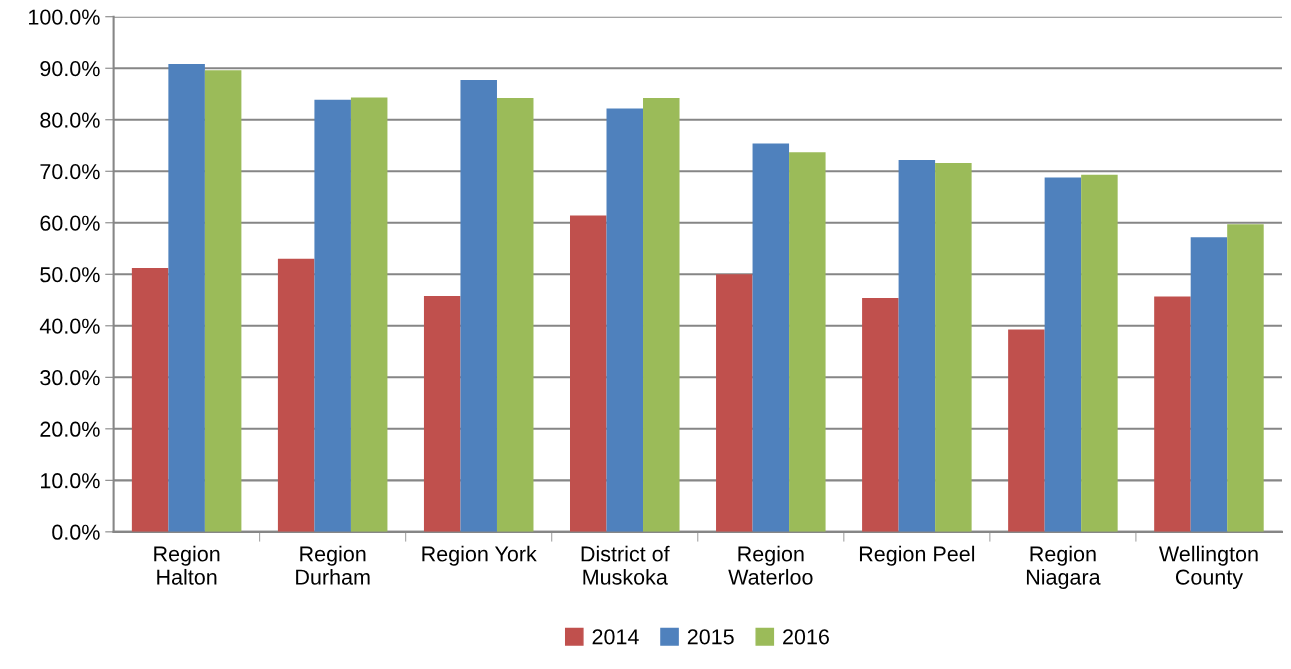 The height and width of the screenshot is (669, 1291). What do you see at coordinates (615, 637) in the screenshot?
I see `legend-label: 2014` at bounding box center [615, 637].